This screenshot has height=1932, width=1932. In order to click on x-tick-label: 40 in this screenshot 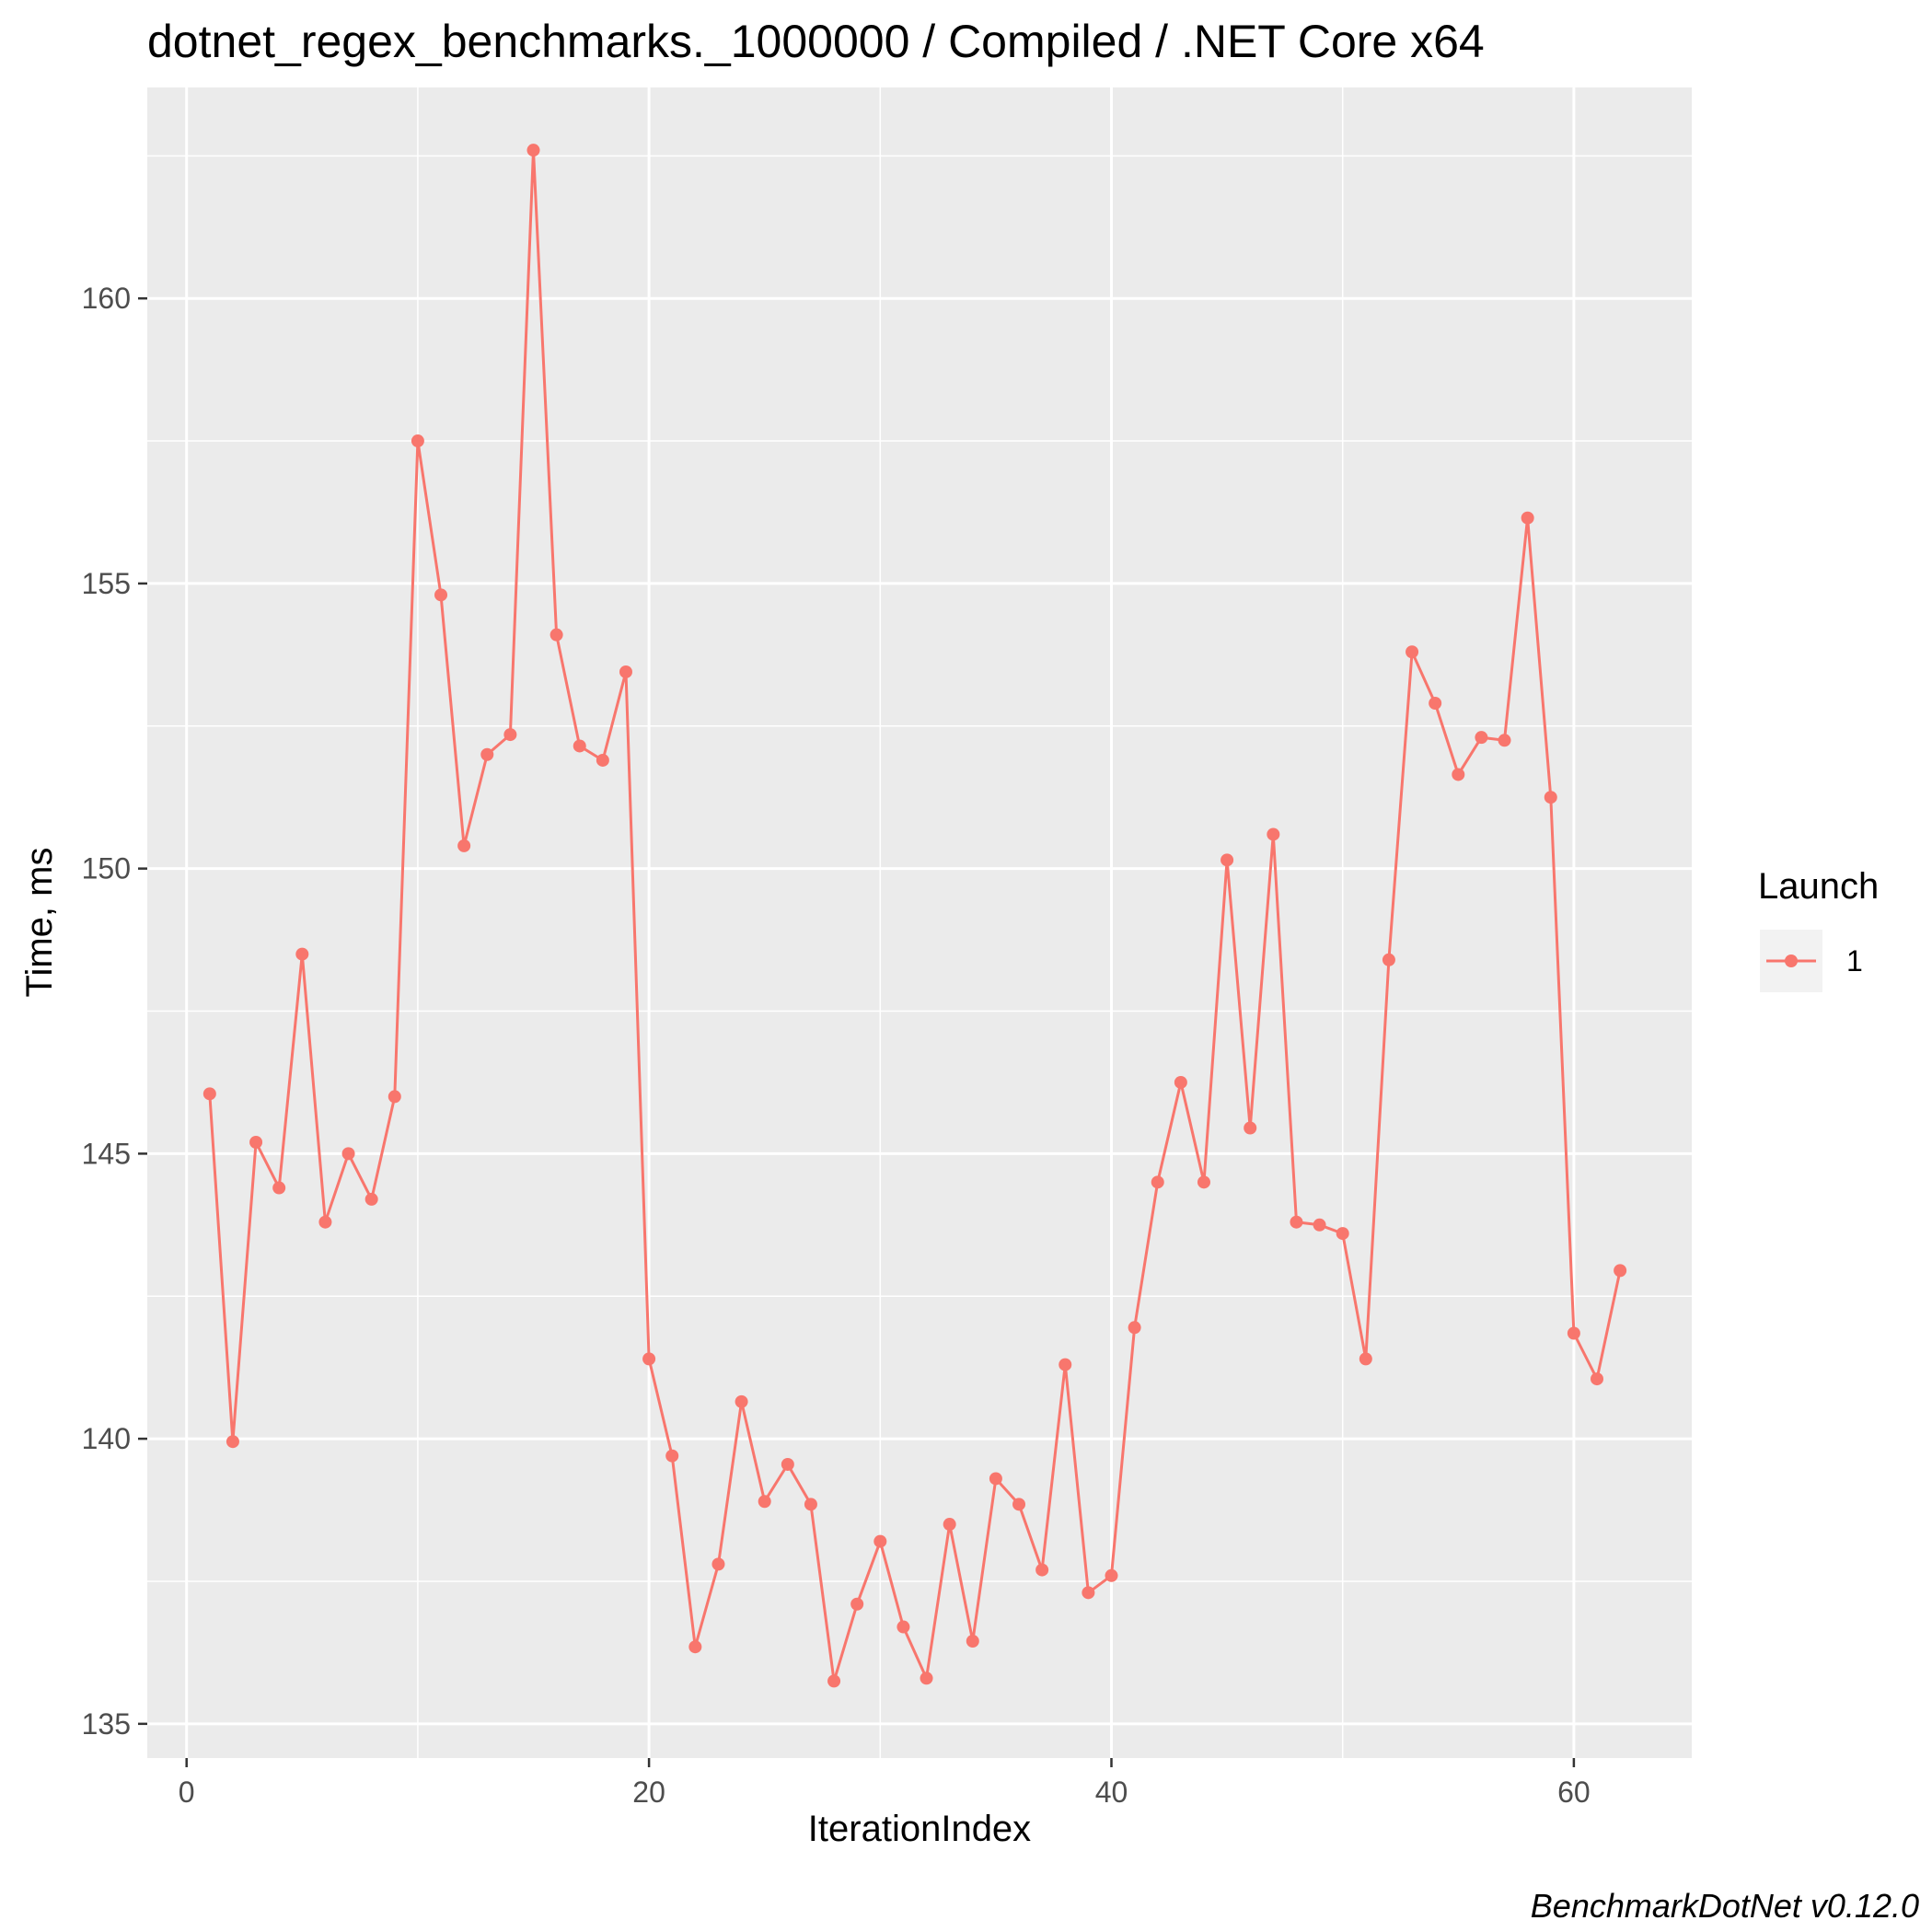, I will do `click(1112, 1793)`.